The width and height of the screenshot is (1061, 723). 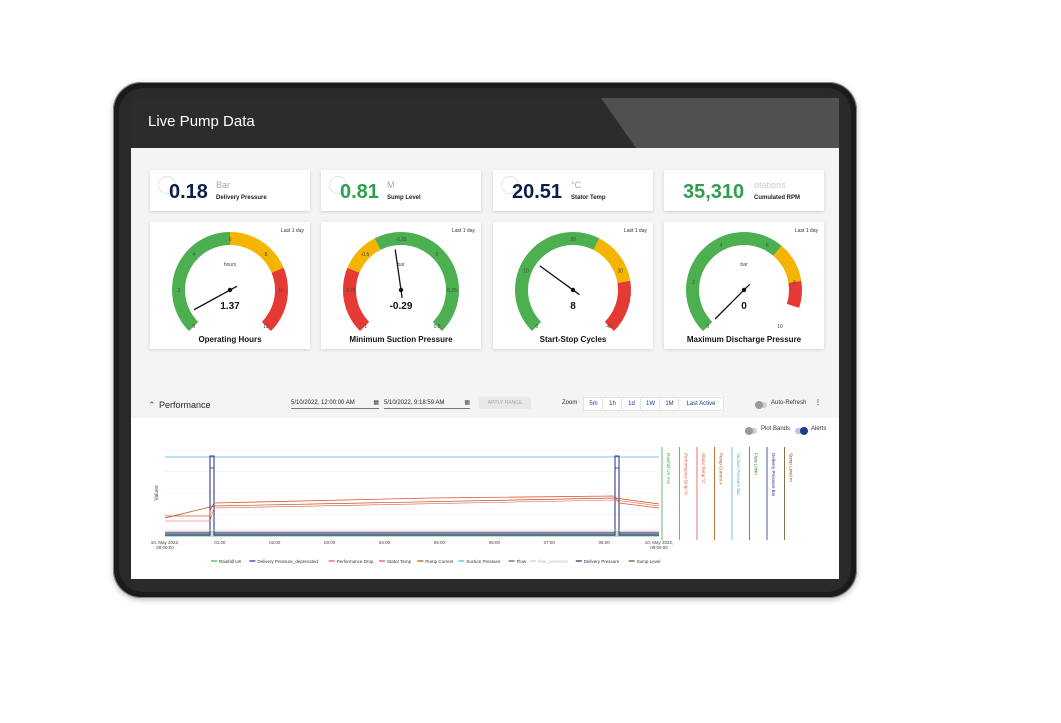 I want to click on gauge-graphic: 0 2 4 6 8 10 12 hours 1.37, so click(x=230, y=282).